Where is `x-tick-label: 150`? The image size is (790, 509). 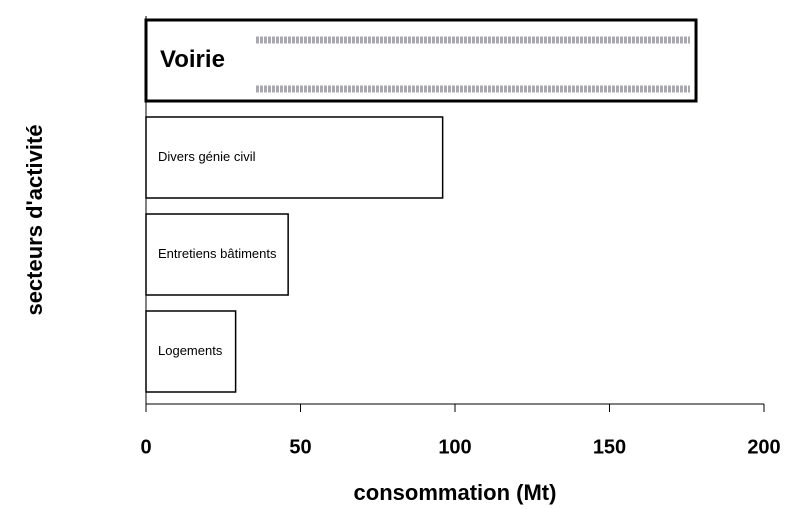 x-tick-label: 150 is located at coordinates (609, 447).